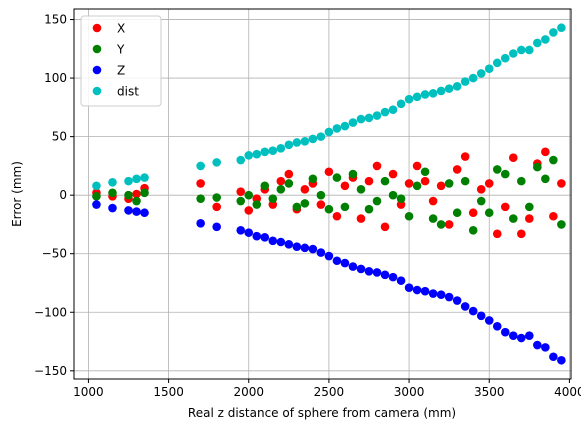 The image size is (581, 430). Describe the element at coordinates (55, 20) in the screenshot. I see `y-tick-label: 150` at that location.